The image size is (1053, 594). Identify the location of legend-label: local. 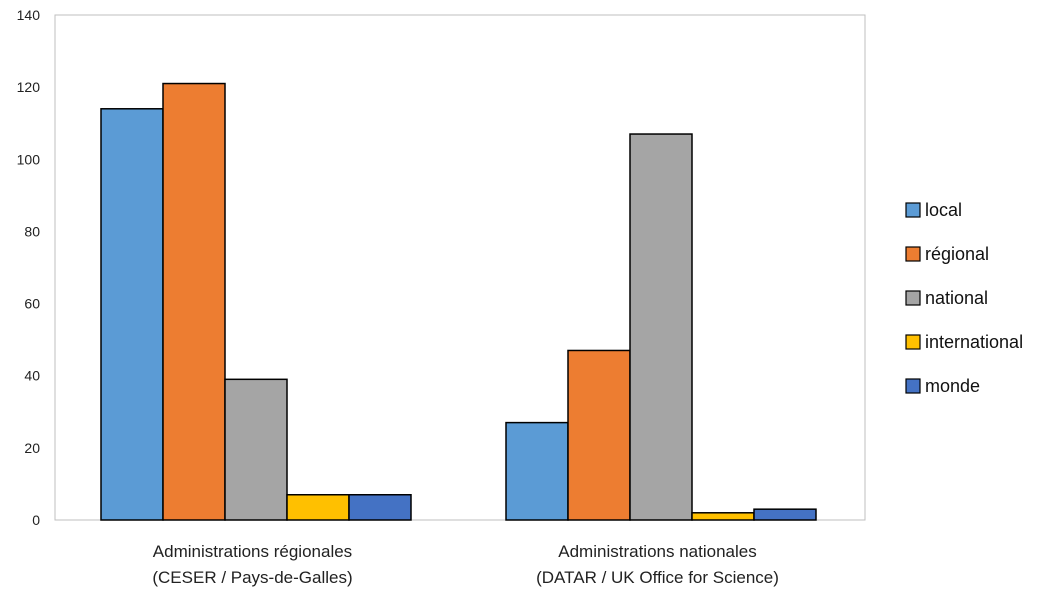
(943, 210).